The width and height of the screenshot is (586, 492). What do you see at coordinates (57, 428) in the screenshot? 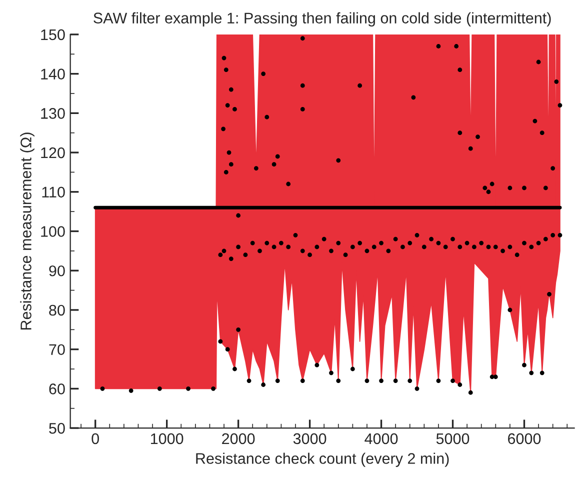
I see `y-tick-label: 50` at bounding box center [57, 428].